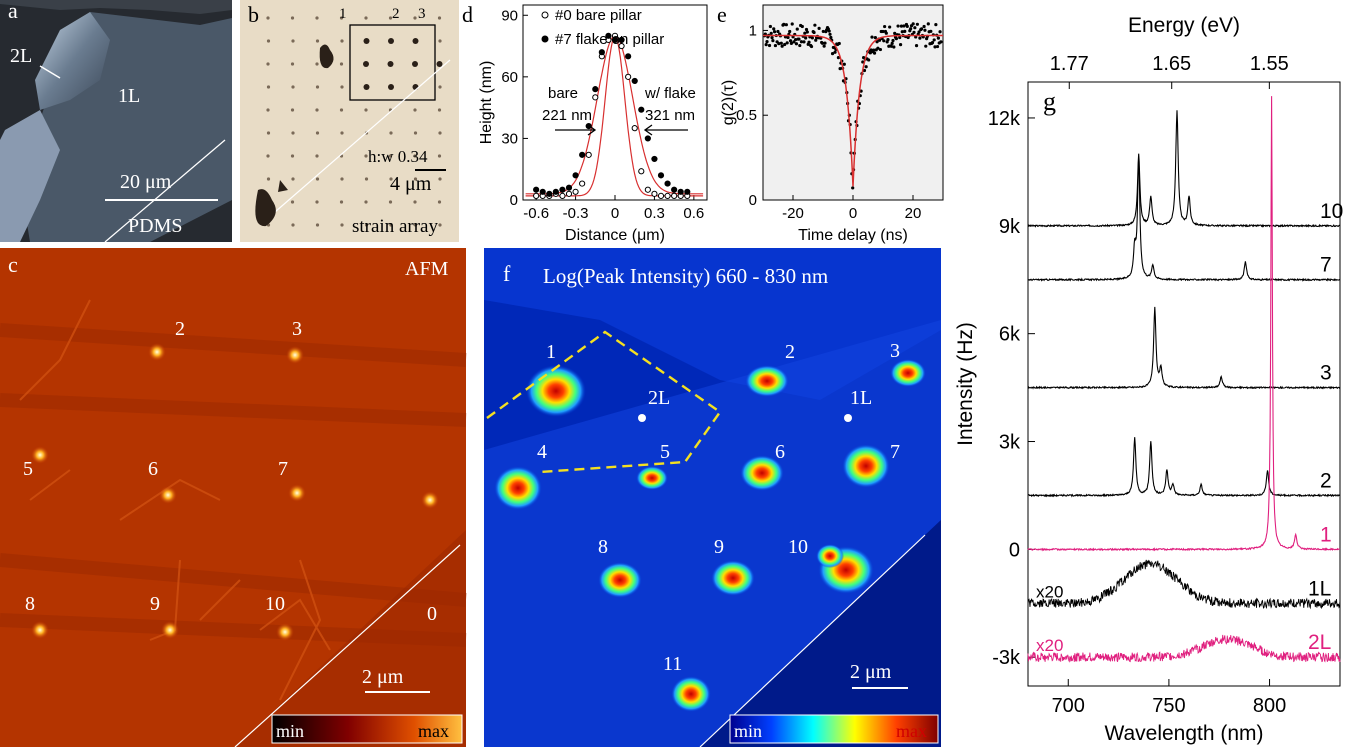  I want to click on pillar-dots, so click(354, 121).